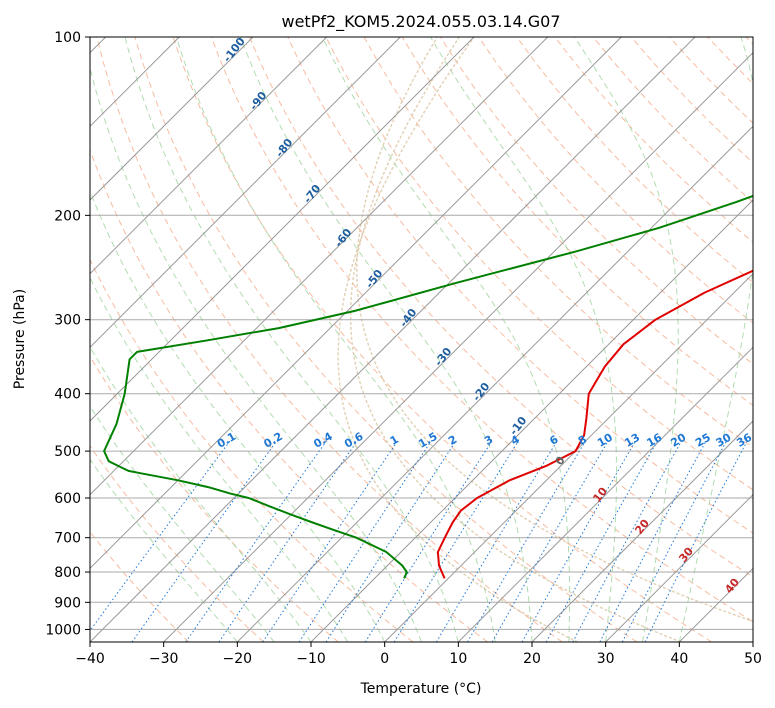  Describe the element at coordinates (642, 527) in the screenshot. I see `isotherm-label: 20` at that location.